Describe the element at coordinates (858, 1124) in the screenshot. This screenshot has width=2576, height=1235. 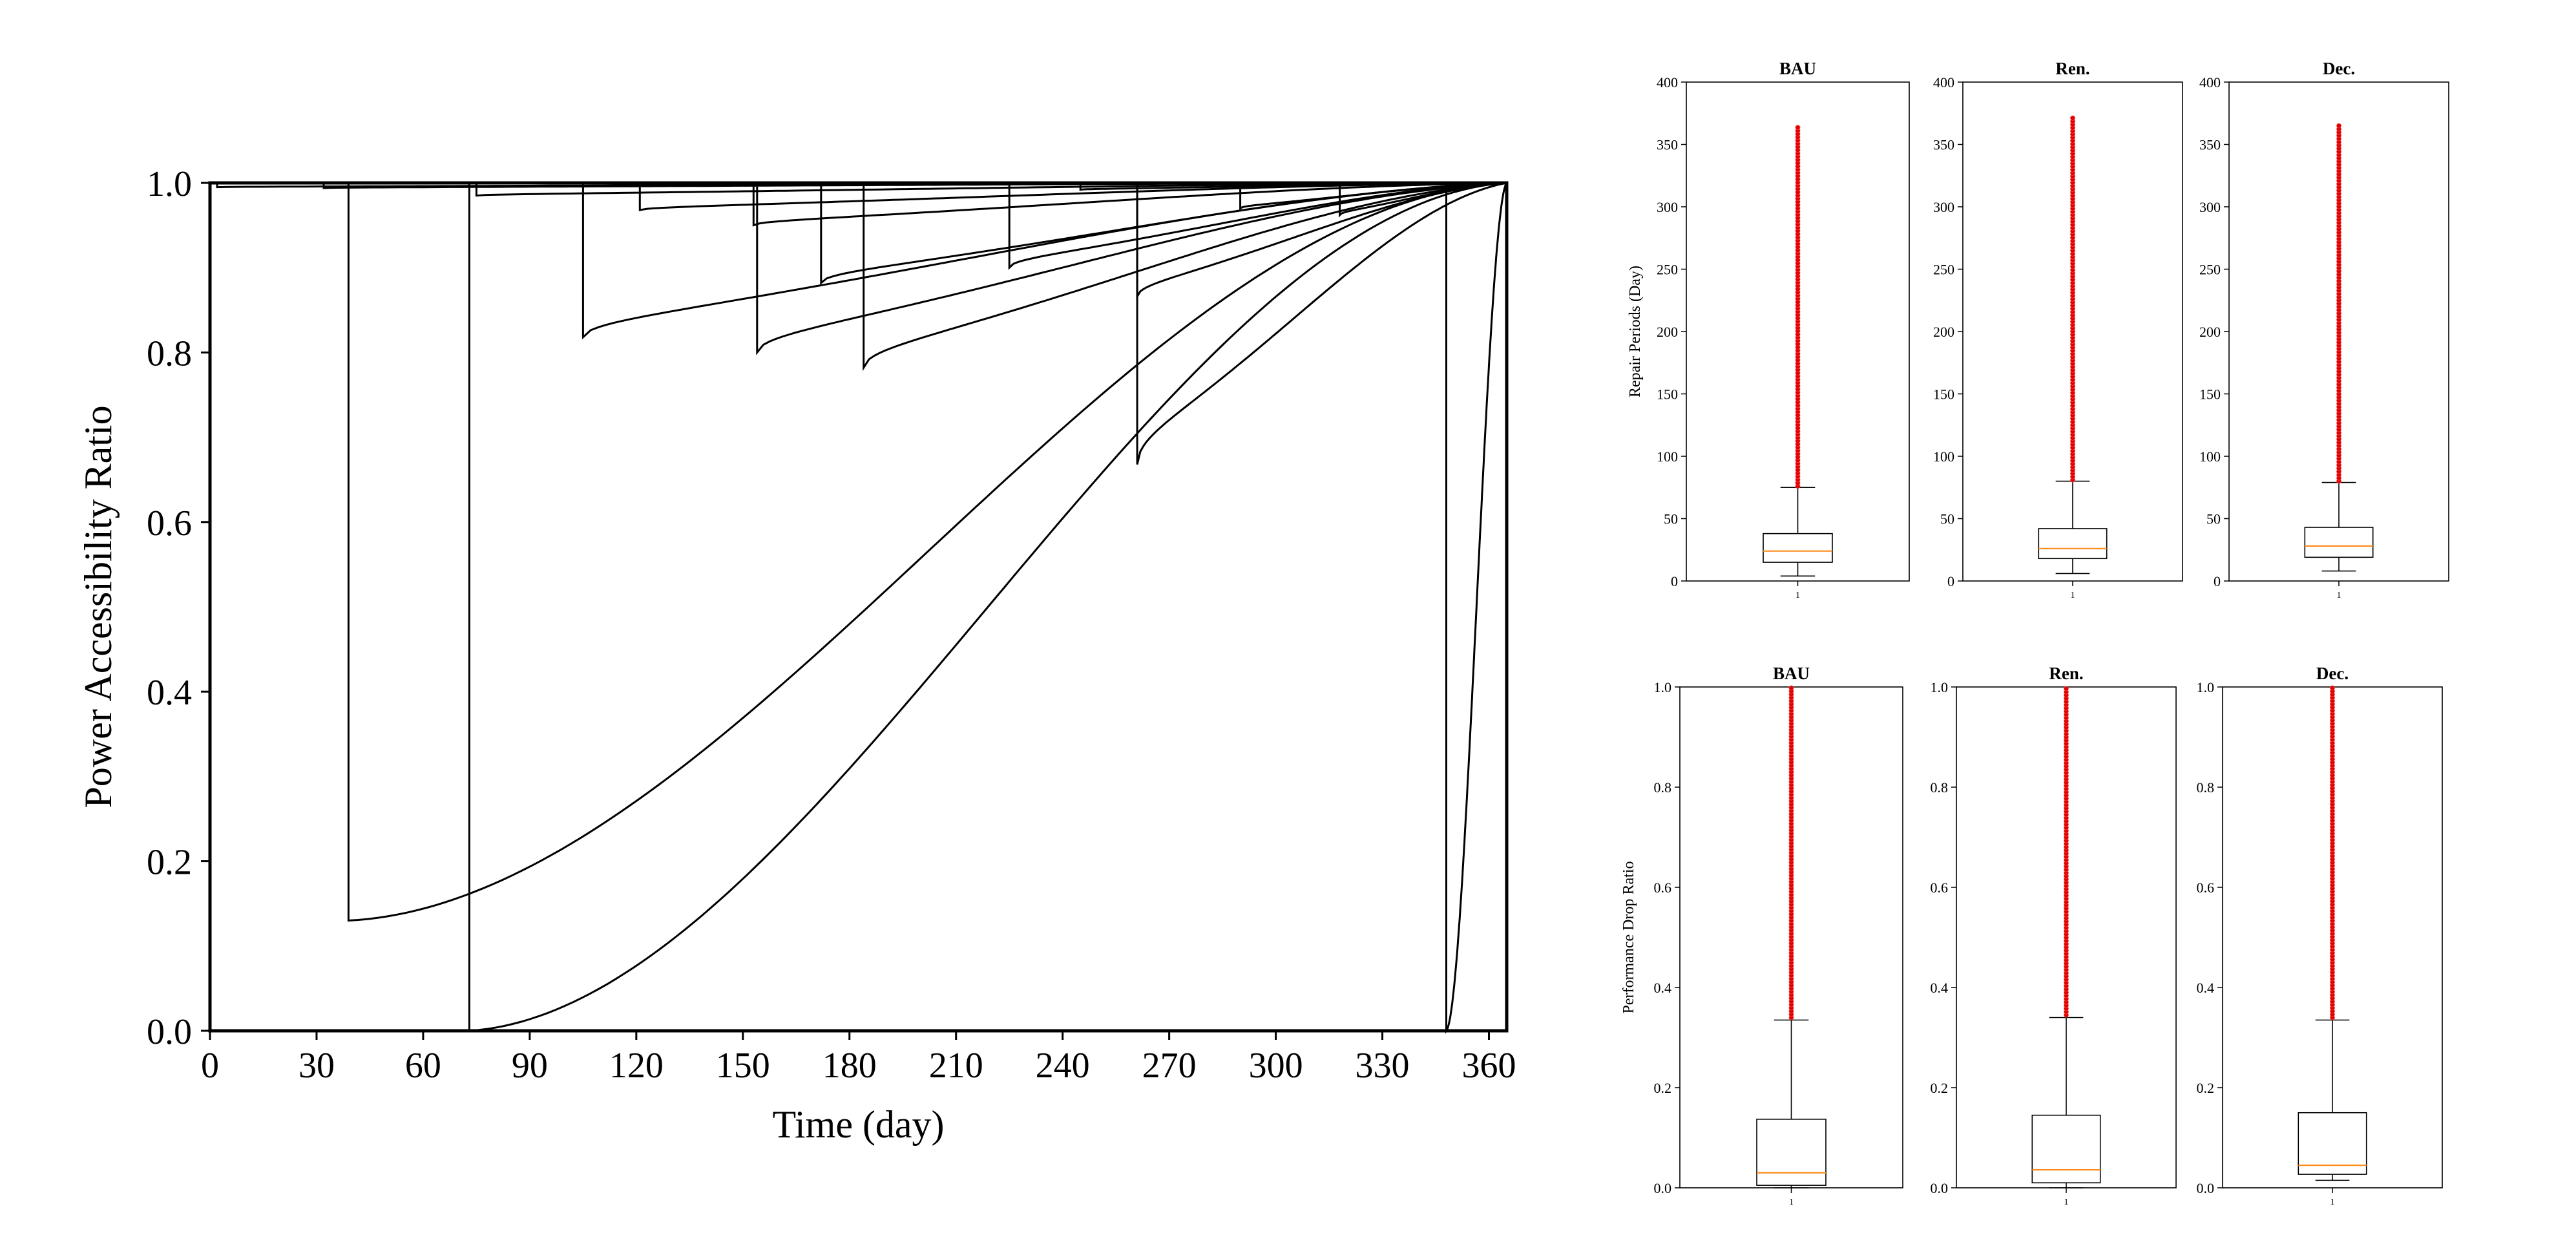
I see `x-axis-label: Time (day)` at that location.